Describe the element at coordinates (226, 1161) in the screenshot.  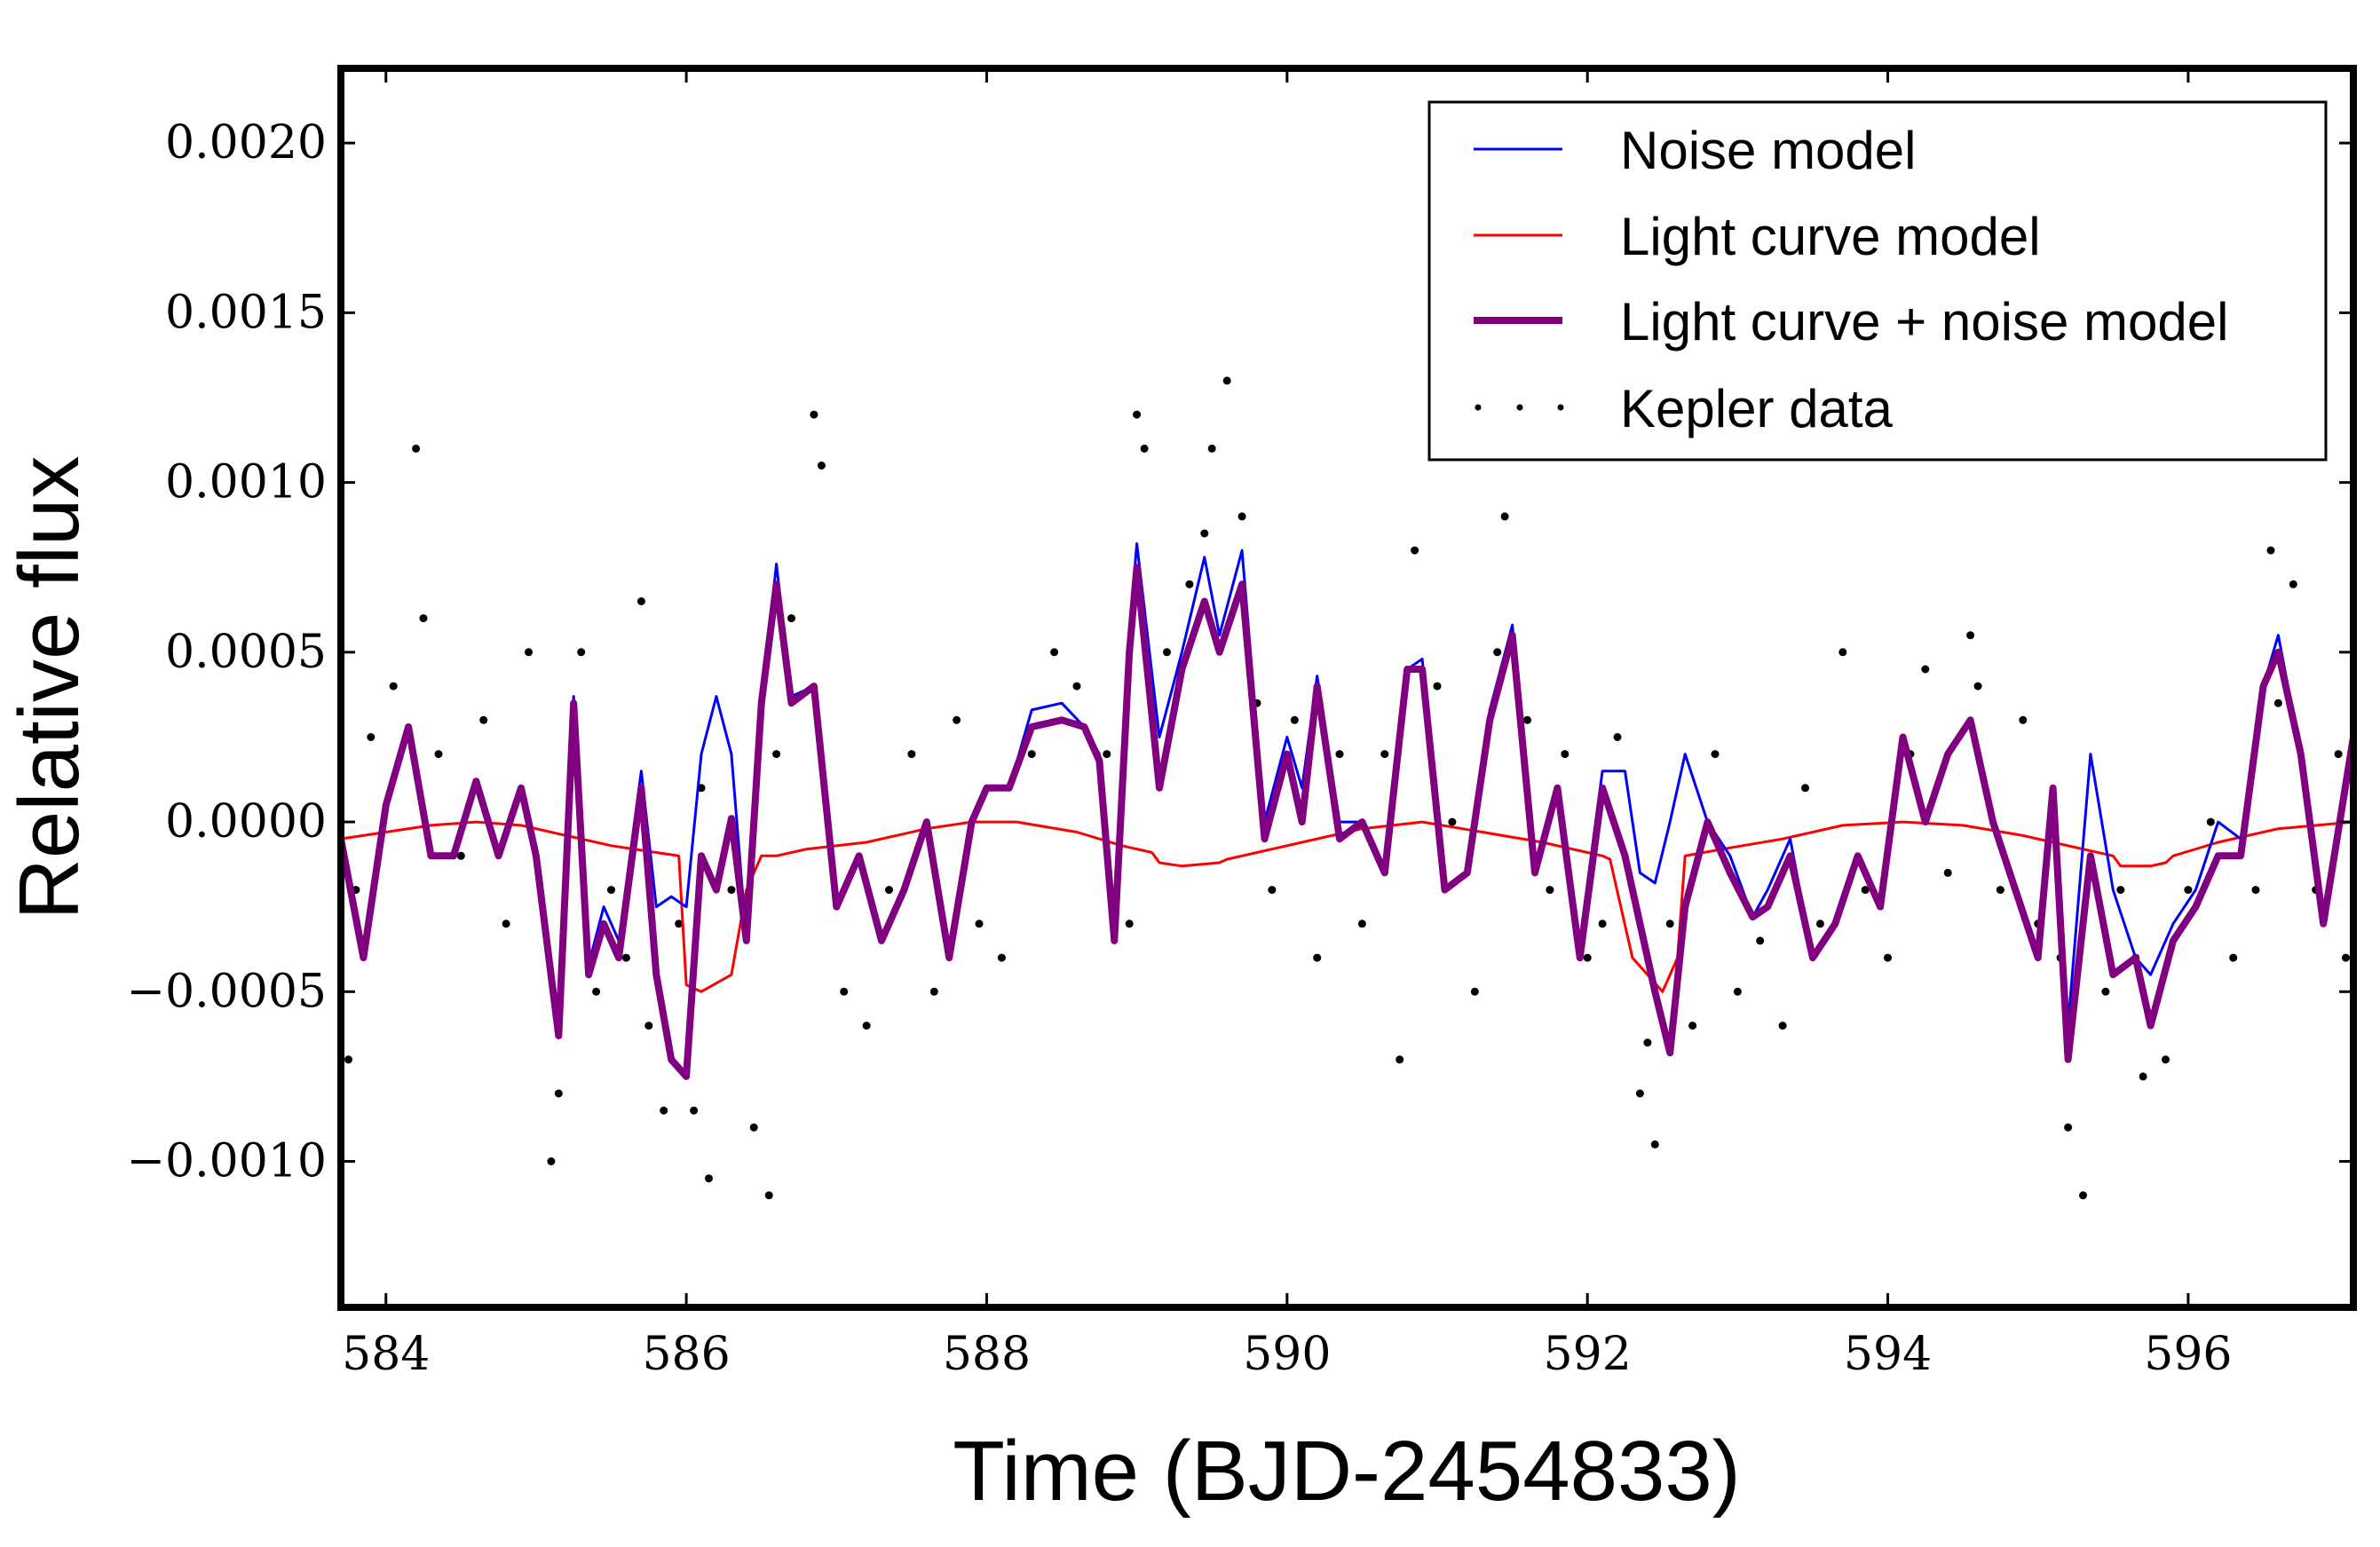
I see `y-tick-label: −0.0010` at that location.